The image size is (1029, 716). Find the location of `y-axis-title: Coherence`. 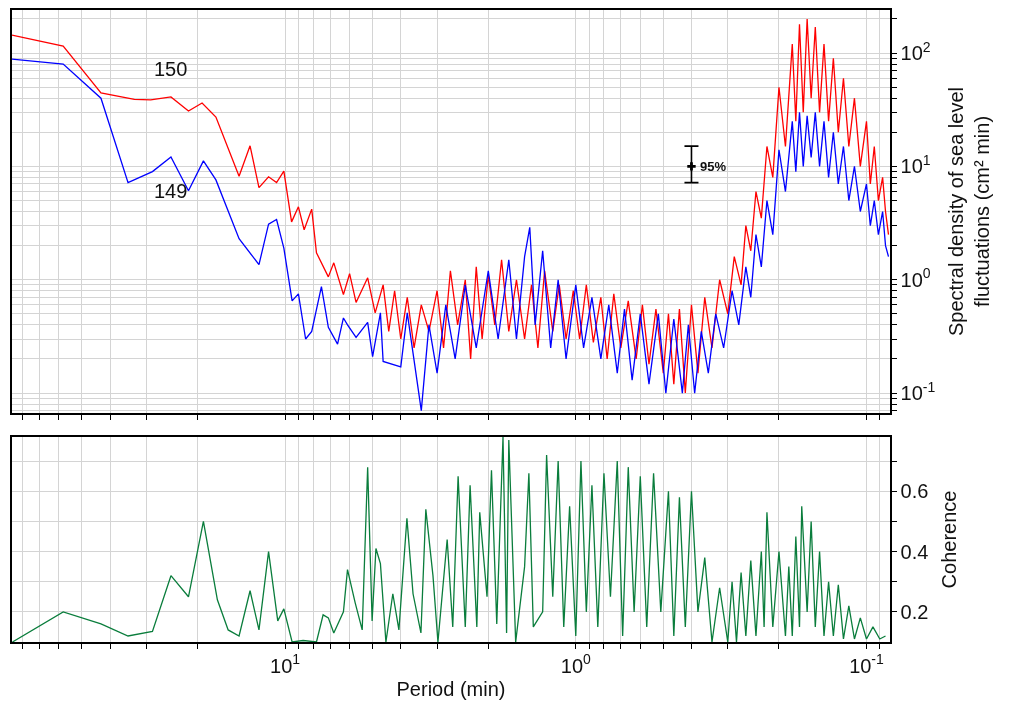

y-axis-title: Coherence is located at coordinates (948, 539).